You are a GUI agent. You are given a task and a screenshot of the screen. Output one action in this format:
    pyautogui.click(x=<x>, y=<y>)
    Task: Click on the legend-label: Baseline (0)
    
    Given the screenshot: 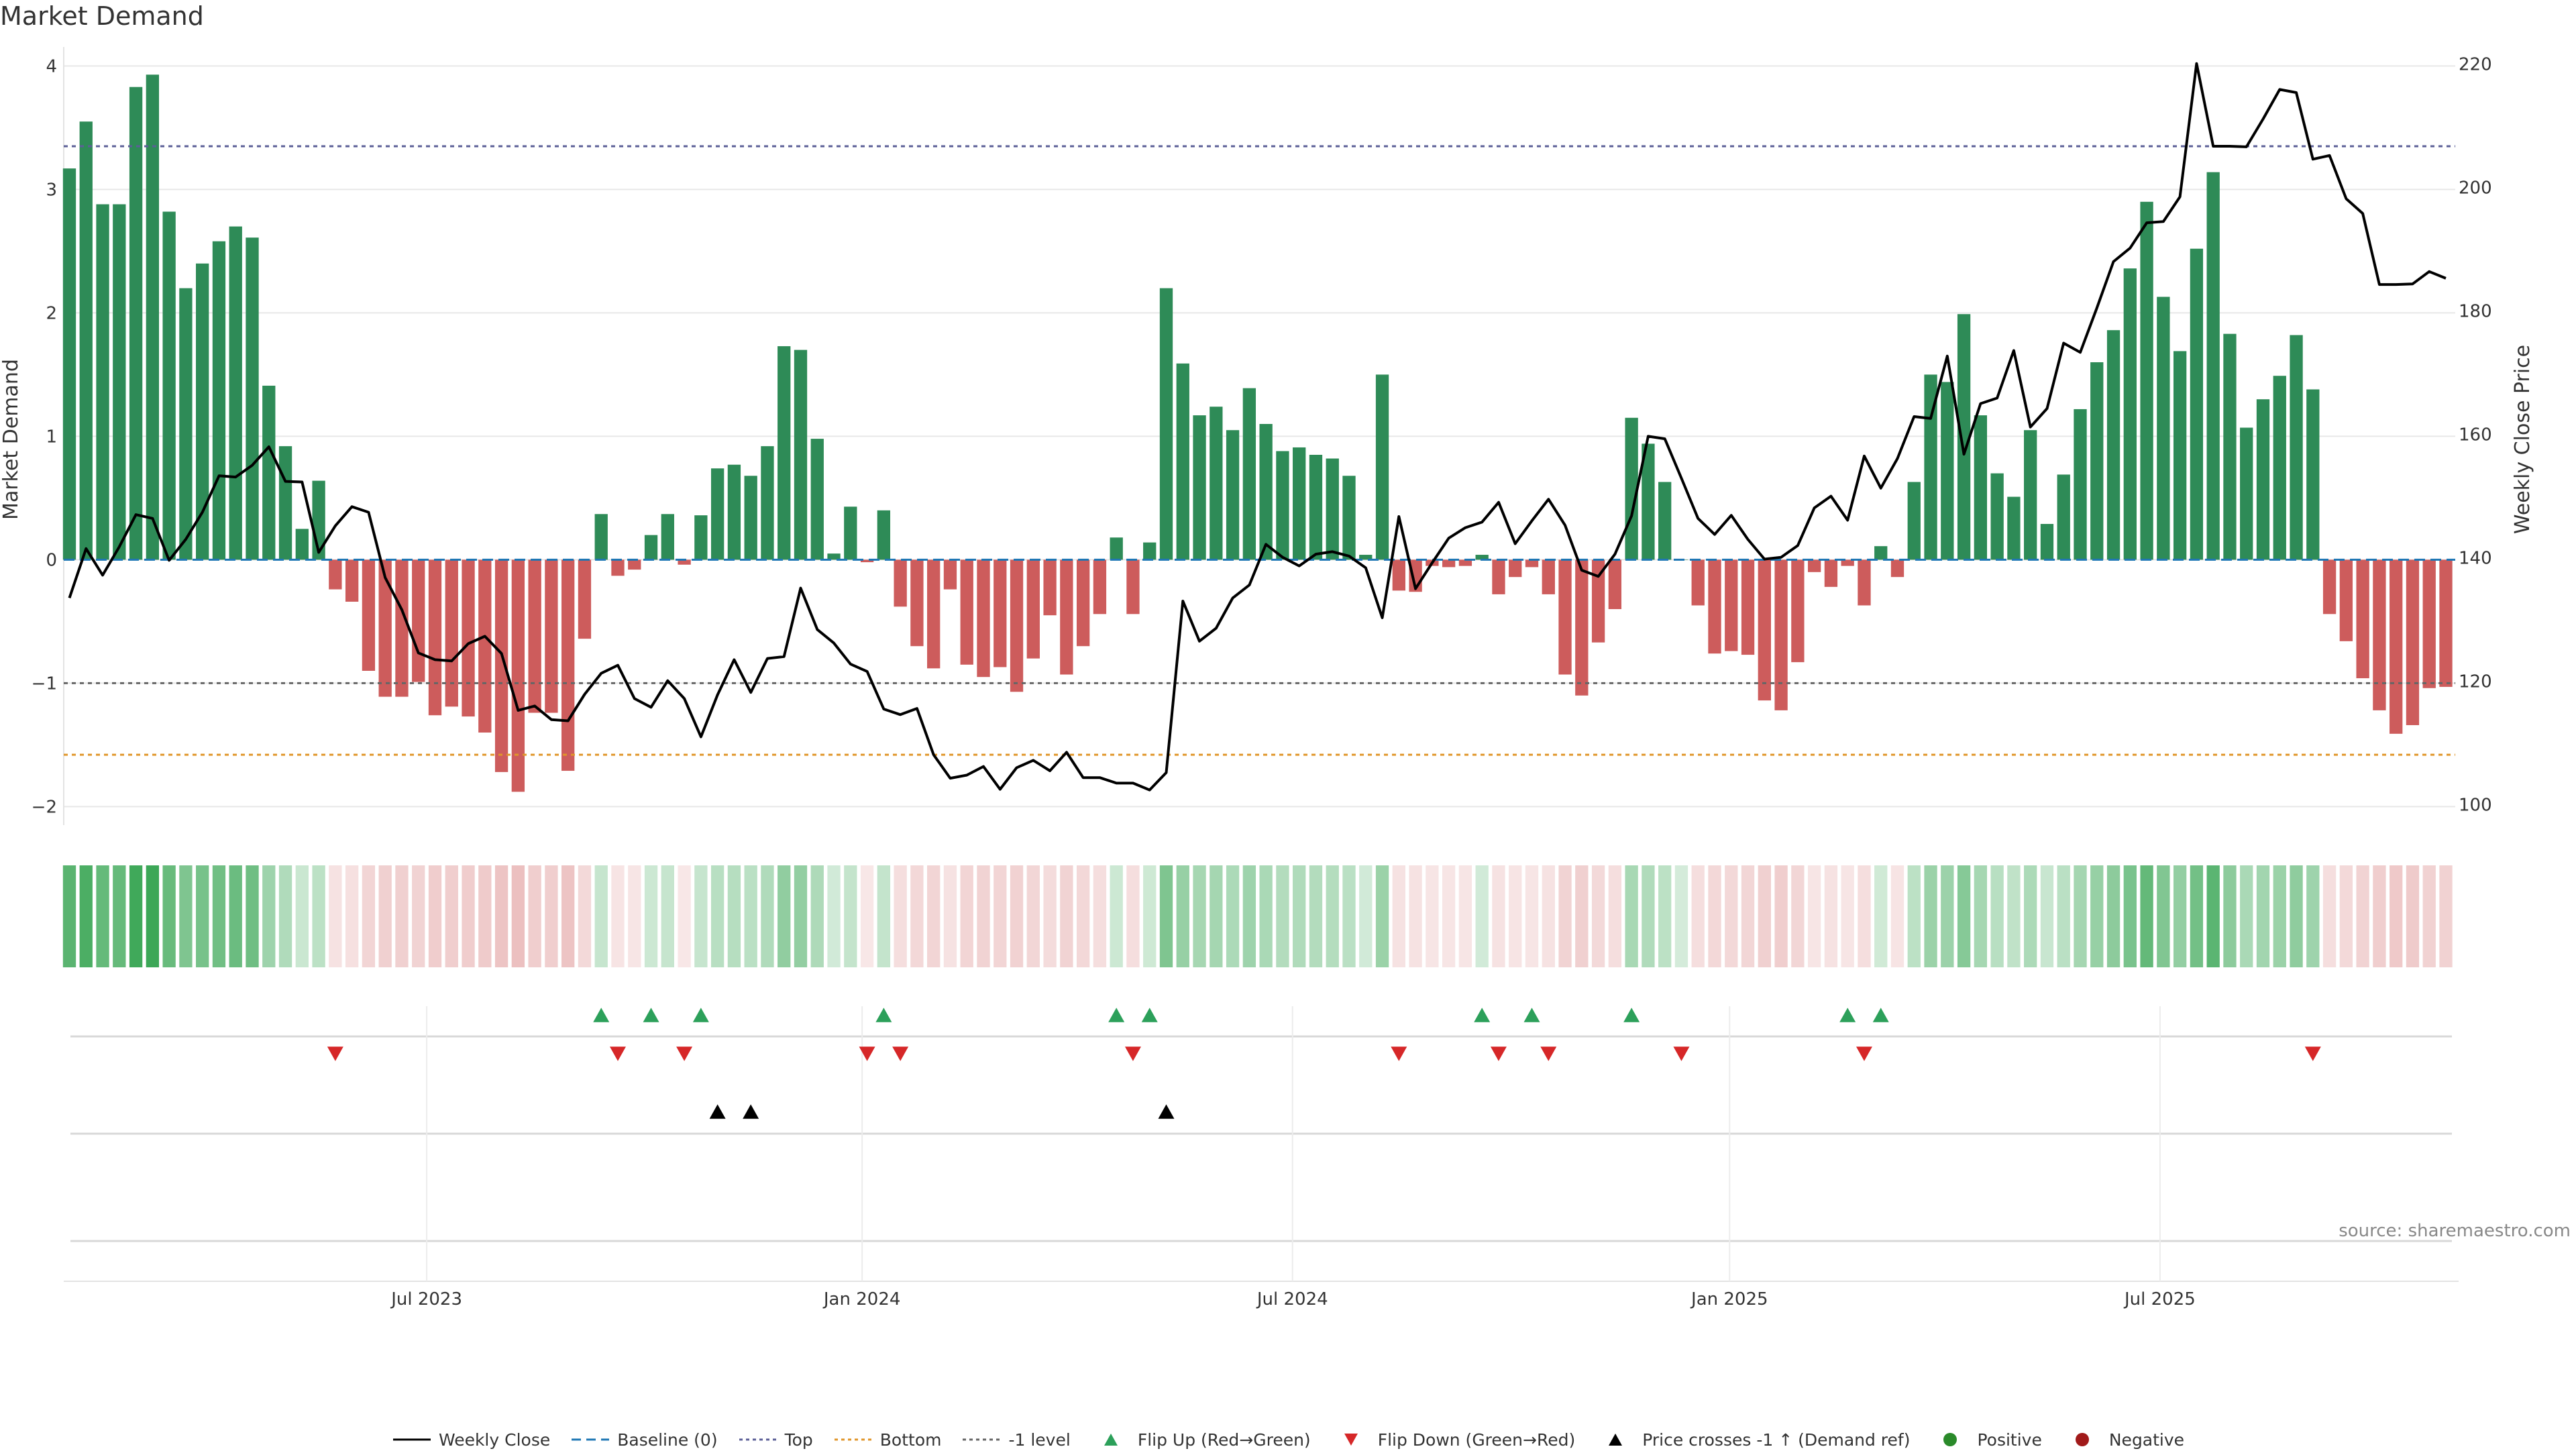 What is the action you would take?
    pyautogui.click(x=667, y=1440)
    